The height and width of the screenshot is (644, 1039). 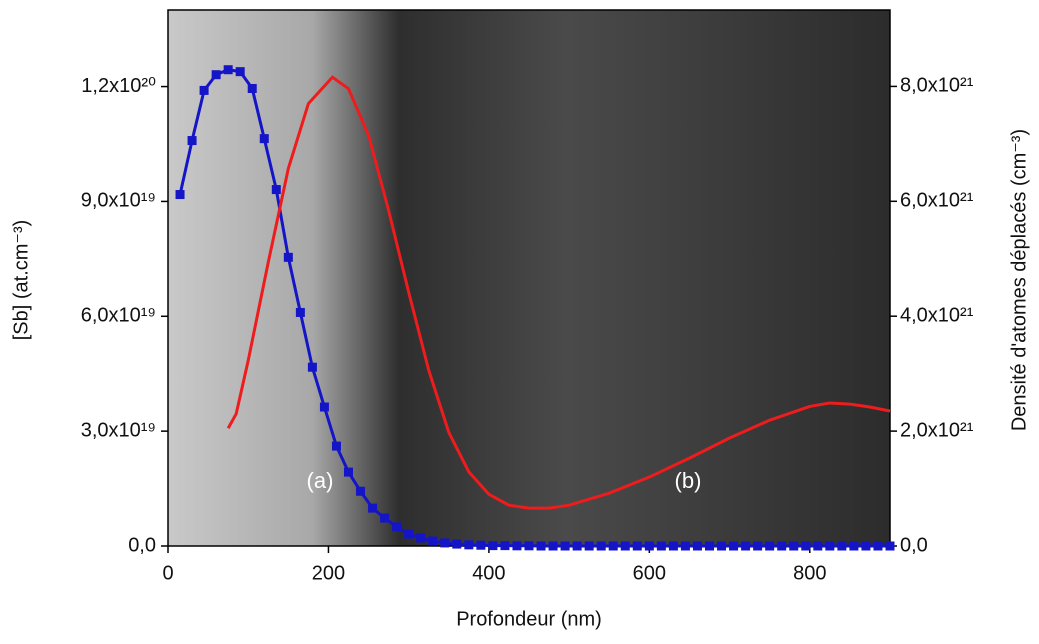 I want to click on x-tick-label: 0, so click(x=167, y=573).